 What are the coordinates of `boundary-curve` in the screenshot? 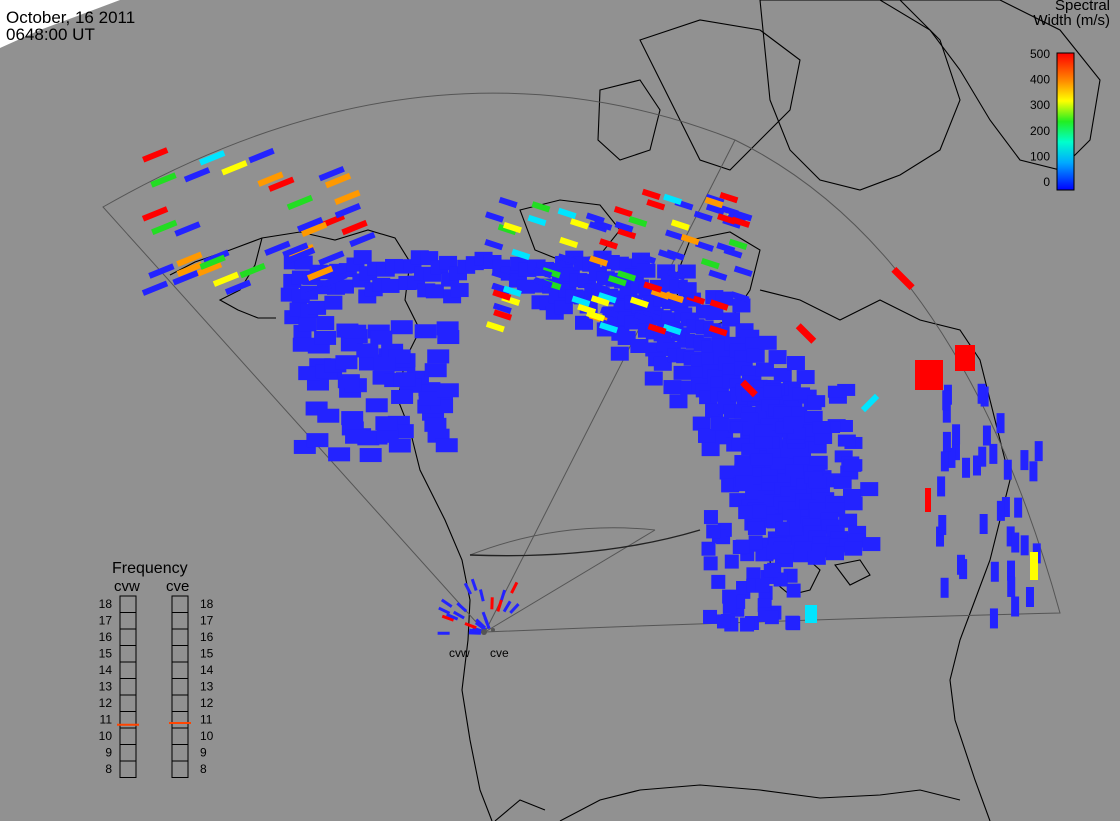 It's located at (585, 543).